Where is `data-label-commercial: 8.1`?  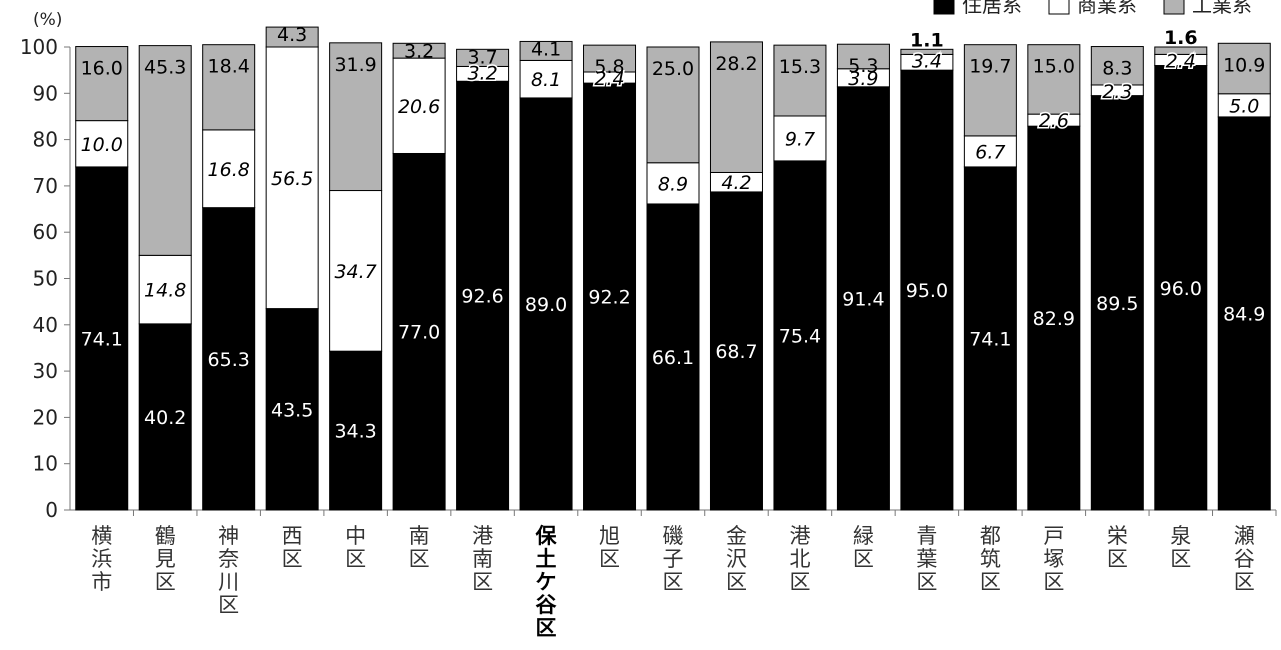
data-label-commercial: 8.1 is located at coordinates (546, 80).